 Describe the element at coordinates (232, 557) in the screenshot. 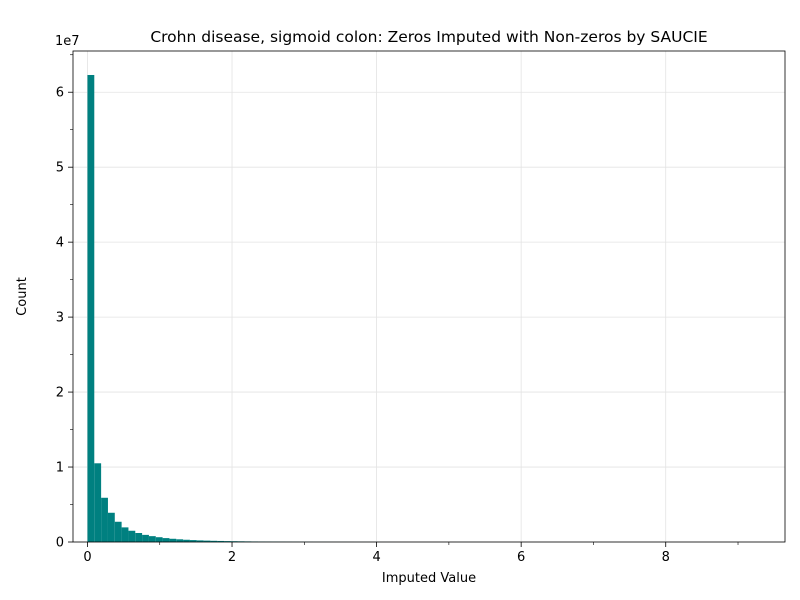

I see `x-tick-label: 2` at that location.